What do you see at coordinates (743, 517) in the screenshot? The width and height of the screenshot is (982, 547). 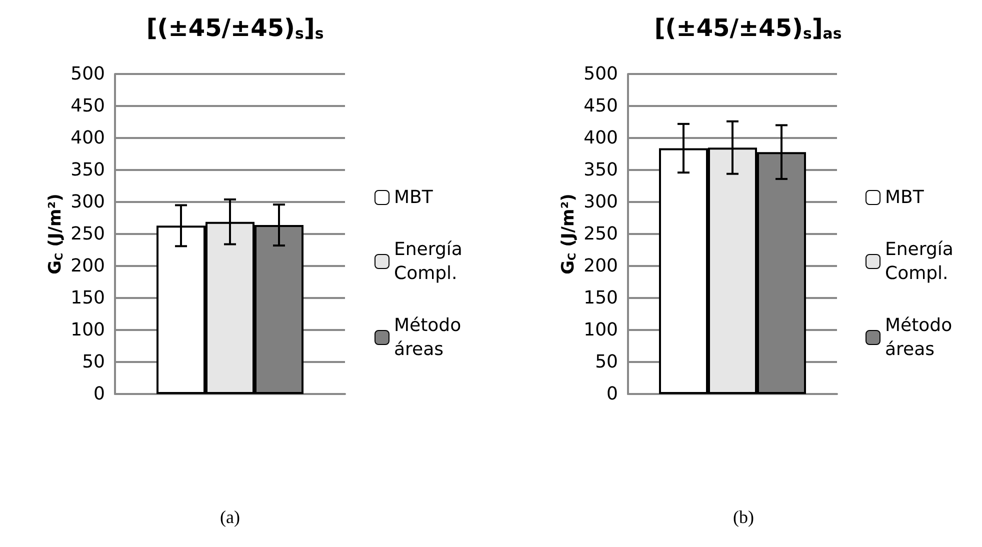 I see `text: (b)` at bounding box center [743, 517].